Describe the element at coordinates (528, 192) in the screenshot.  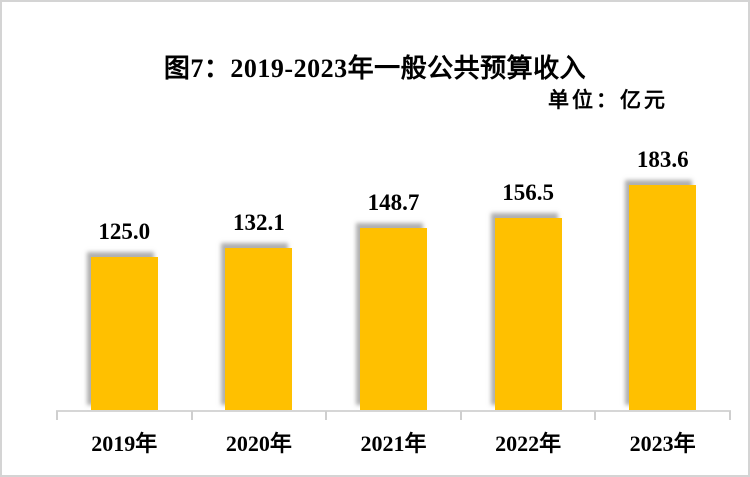
I see `bar-value-label: 156.5` at that location.